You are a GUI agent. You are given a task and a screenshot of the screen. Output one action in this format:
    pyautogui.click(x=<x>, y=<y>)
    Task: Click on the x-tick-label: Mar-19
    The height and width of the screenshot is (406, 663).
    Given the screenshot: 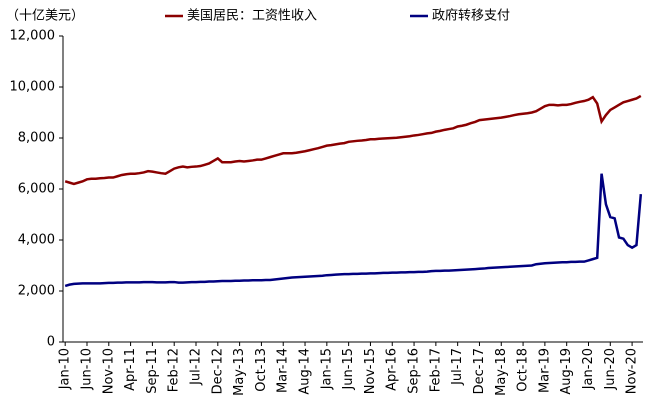 What is the action you would take?
    pyautogui.click(x=544, y=370)
    